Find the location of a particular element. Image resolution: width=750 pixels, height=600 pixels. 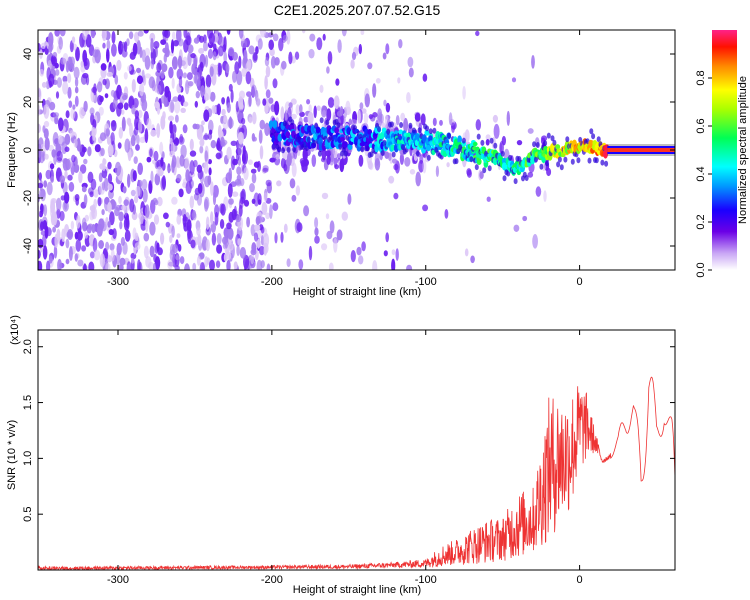

y-tick-label: 0.5 is located at coordinates (28, 514).